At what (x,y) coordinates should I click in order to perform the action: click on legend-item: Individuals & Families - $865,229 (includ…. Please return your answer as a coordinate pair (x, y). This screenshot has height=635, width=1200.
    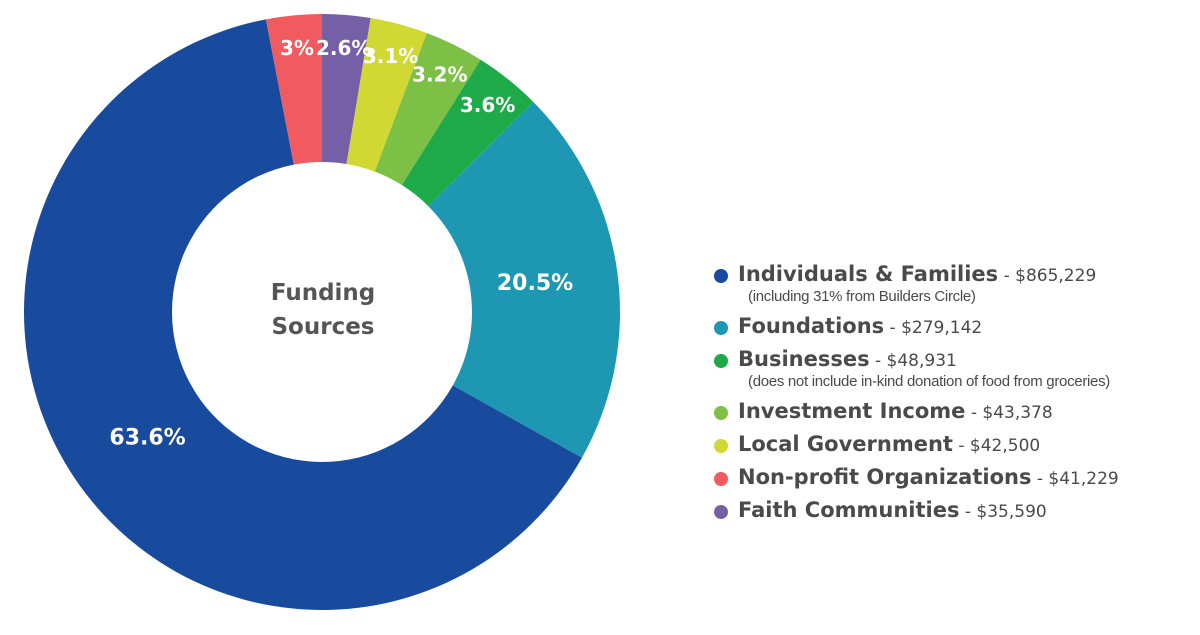
    Looking at the image, I should click on (915, 283).